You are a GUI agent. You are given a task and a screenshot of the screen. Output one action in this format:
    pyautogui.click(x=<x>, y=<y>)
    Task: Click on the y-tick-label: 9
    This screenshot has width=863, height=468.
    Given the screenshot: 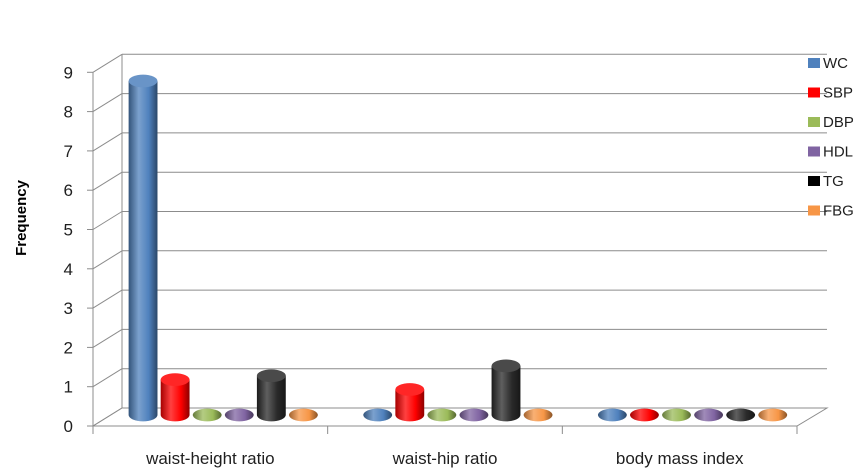 What is the action you would take?
    pyautogui.click(x=68, y=72)
    